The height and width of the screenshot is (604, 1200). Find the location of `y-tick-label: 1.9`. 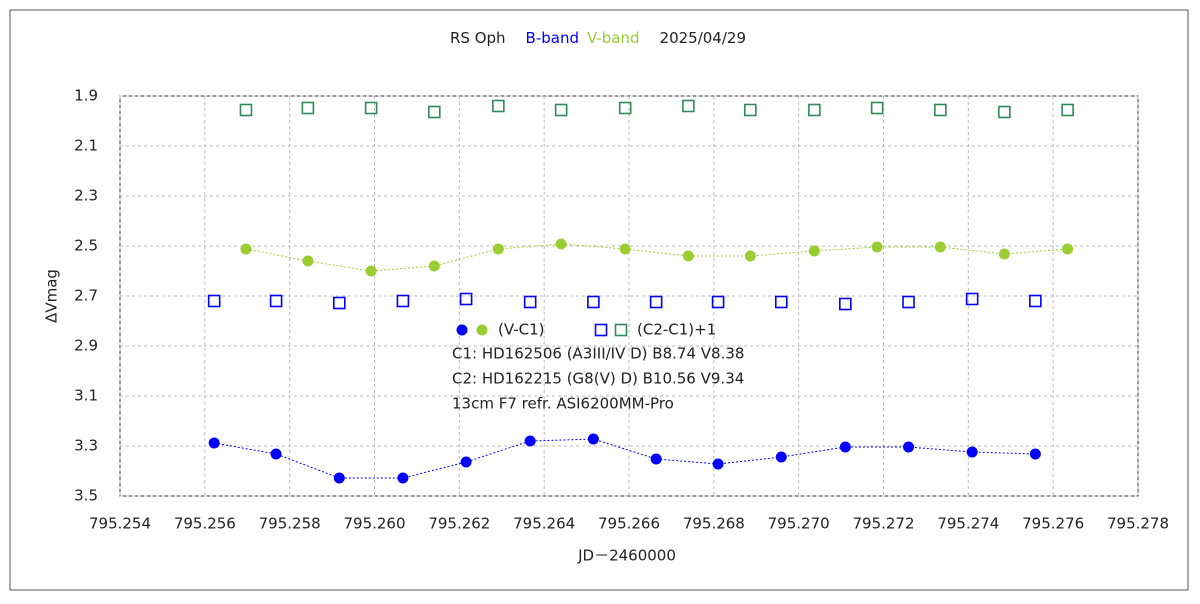

y-tick-label: 1.9 is located at coordinates (86, 96).